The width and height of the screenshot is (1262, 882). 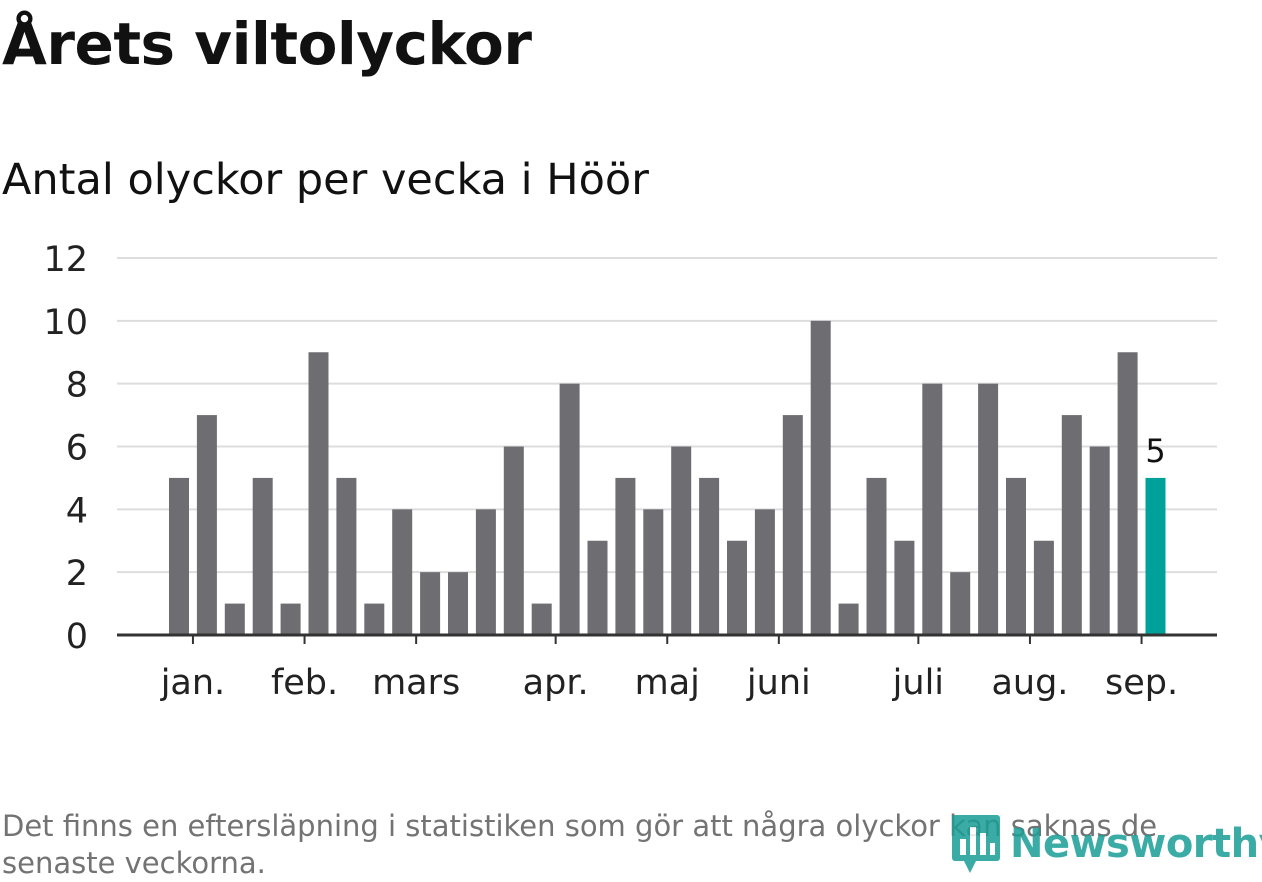 What do you see at coordinates (556, 683) in the screenshot?
I see `x-tick-label: apr.` at bounding box center [556, 683].